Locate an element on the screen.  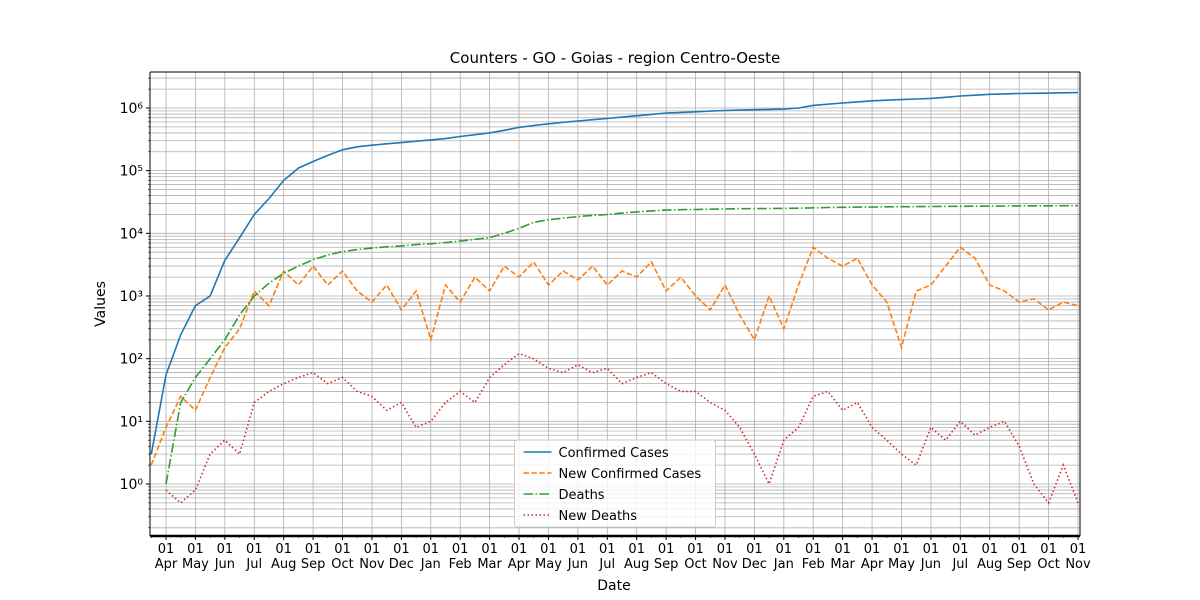
legend-box is located at coordinates (615, 483).